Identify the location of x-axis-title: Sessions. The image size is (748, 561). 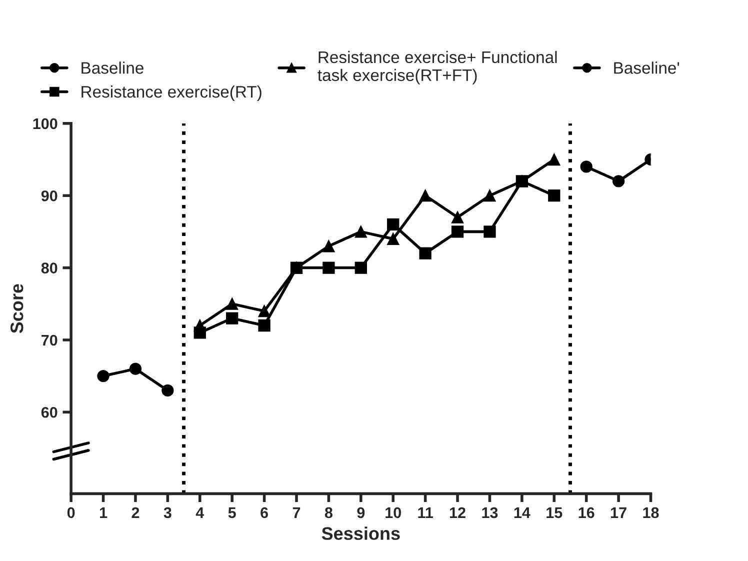
(361, 533).